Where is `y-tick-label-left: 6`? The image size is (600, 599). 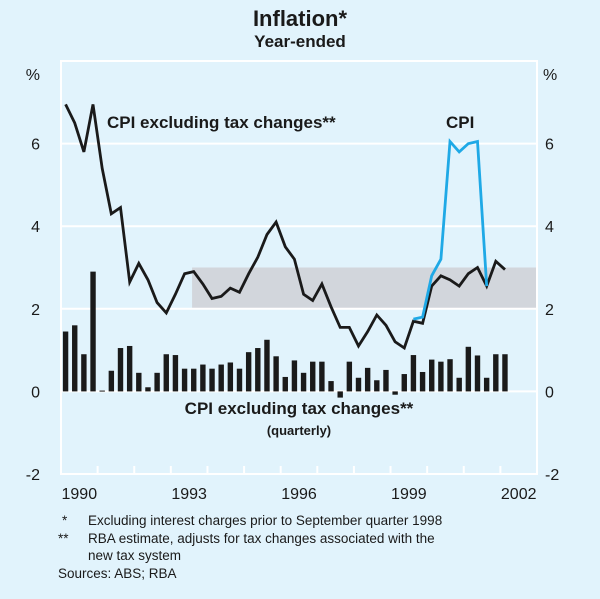
y-tick-label-left: 6 is located at coordinates (35, 145).